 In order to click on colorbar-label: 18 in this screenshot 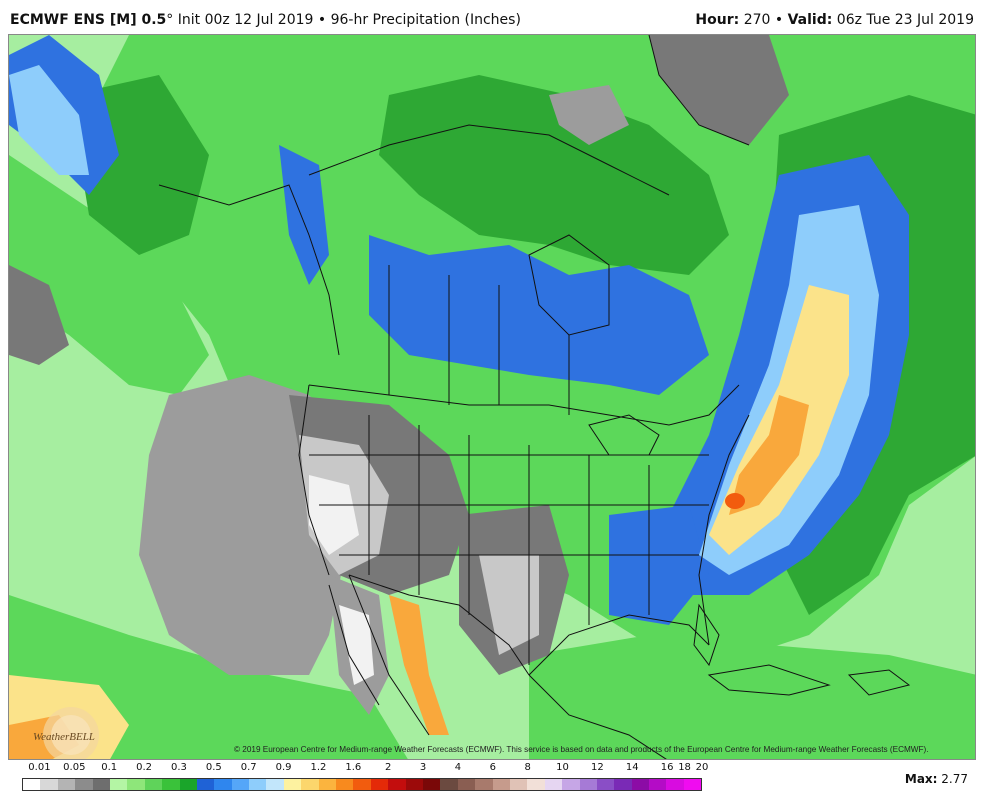, I will do `click(684, 767)`.